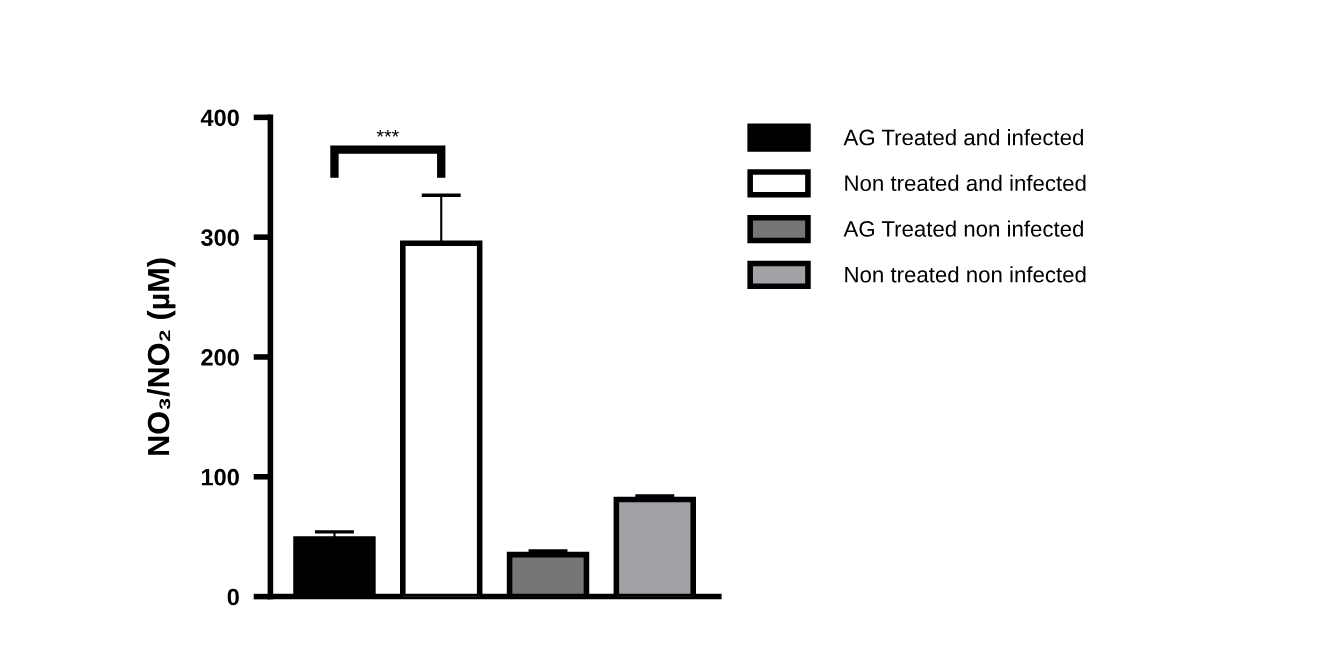  Describe the element at coordinates (963, 228) in the screenshot. I see `legend-label: AG Treated non infected` at that location.